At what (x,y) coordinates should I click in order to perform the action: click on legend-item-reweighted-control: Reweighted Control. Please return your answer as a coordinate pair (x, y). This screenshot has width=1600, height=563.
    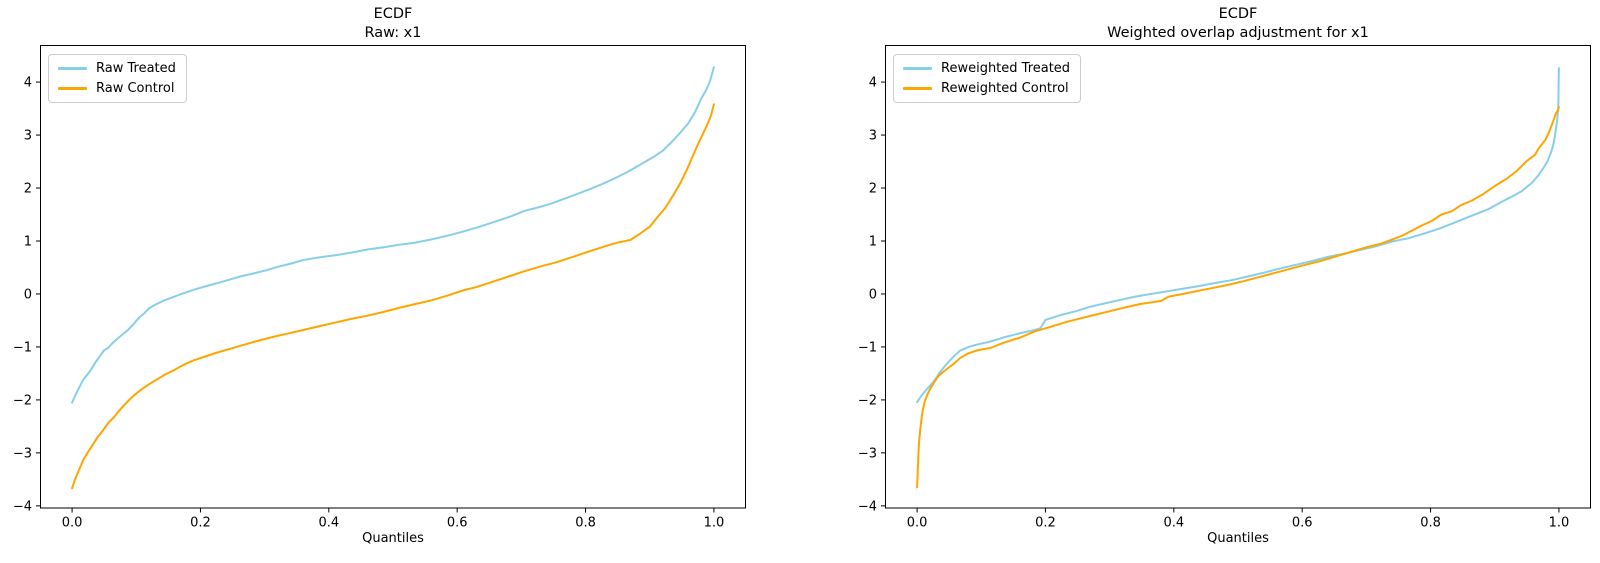
    Looking at the image, I should click on (986, 88).